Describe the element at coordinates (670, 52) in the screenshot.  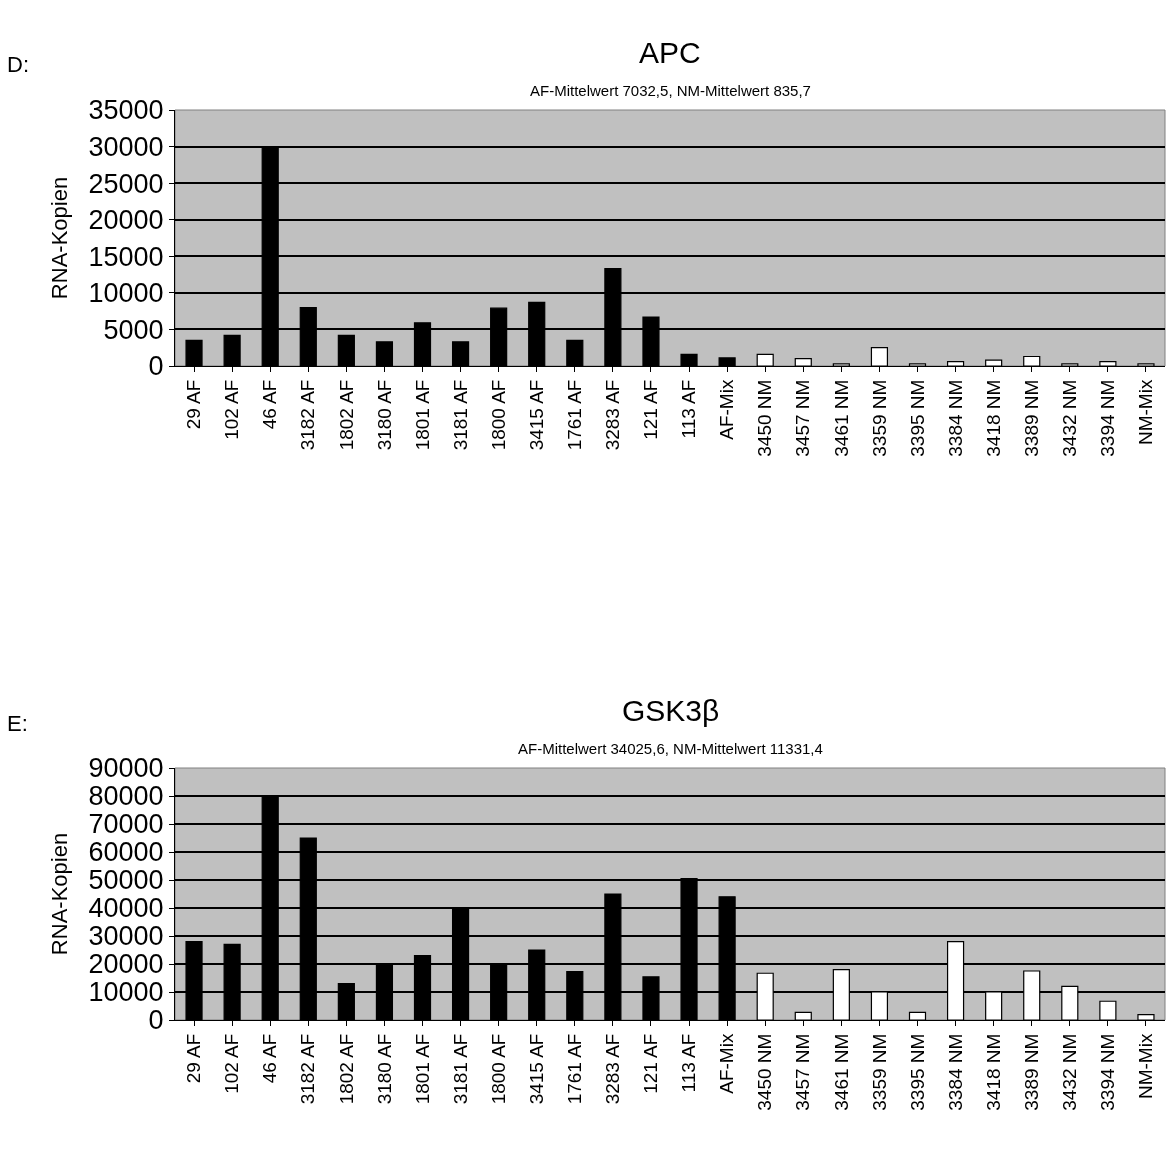
I see `chart-title: APC` at that location.